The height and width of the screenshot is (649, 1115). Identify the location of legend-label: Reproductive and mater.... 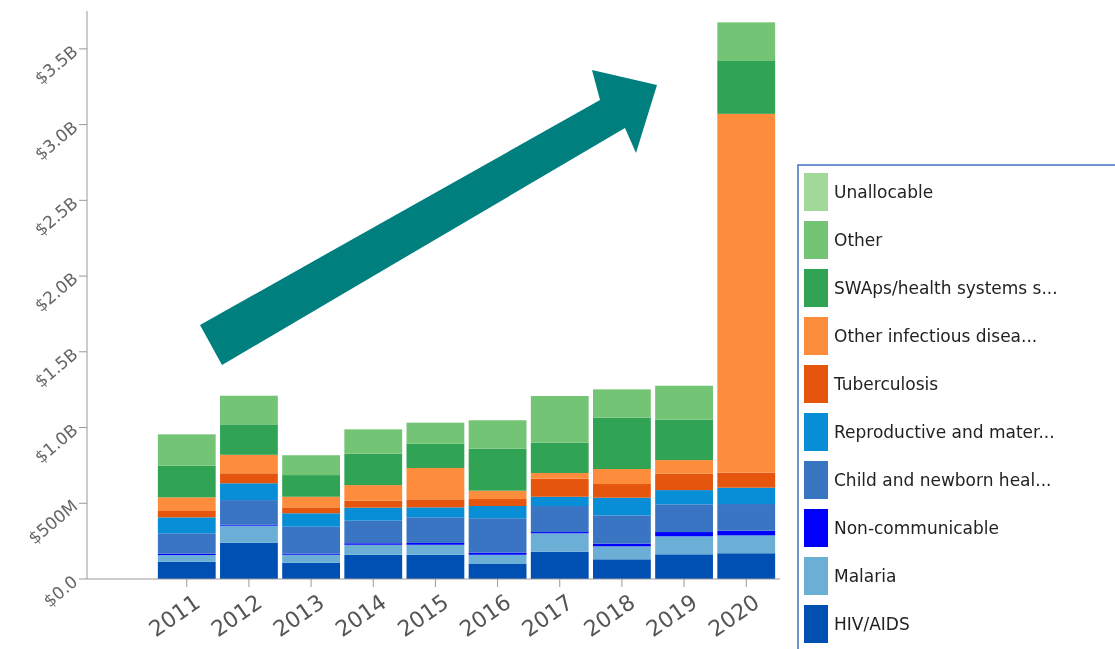
(944, 431).